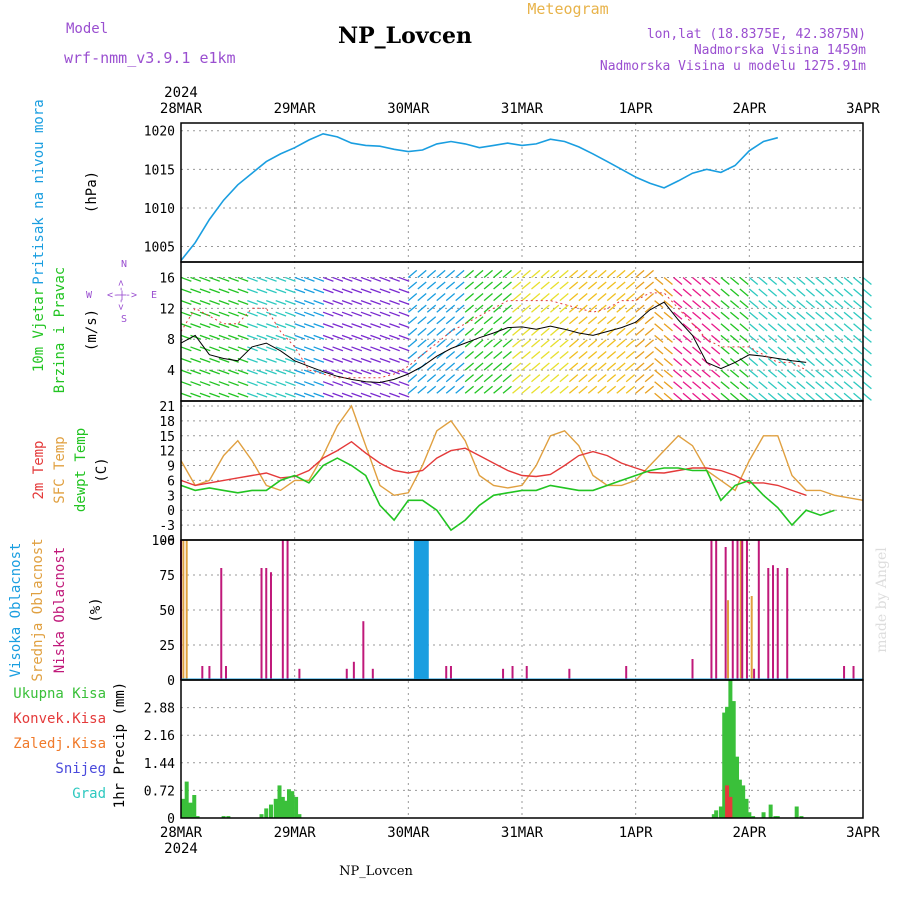 Image resolution: width=900 pixels, height=900 pixels. I want to click on y-tick-label: 15, so click(167, 437).